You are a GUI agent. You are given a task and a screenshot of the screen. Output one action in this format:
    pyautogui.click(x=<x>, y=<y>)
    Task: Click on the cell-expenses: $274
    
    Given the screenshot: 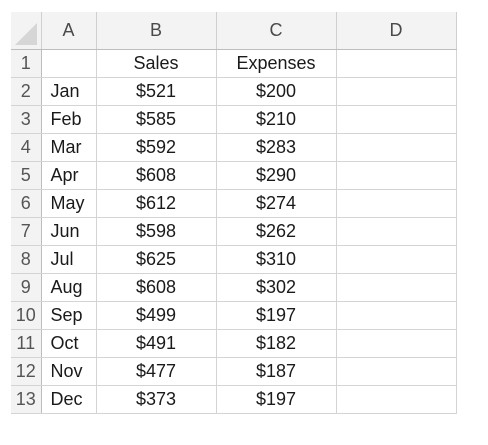 What is the action you would take?
    pyautogui.click(x=276, y=203)
    